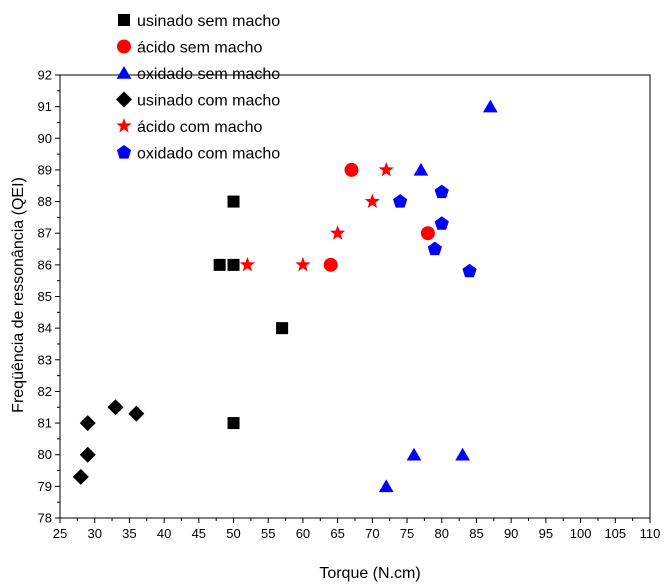  What do you see at coordinates (164, 533) in the screenshot?
I see `x-tick-label: 40` at bounding box center [164, 533].